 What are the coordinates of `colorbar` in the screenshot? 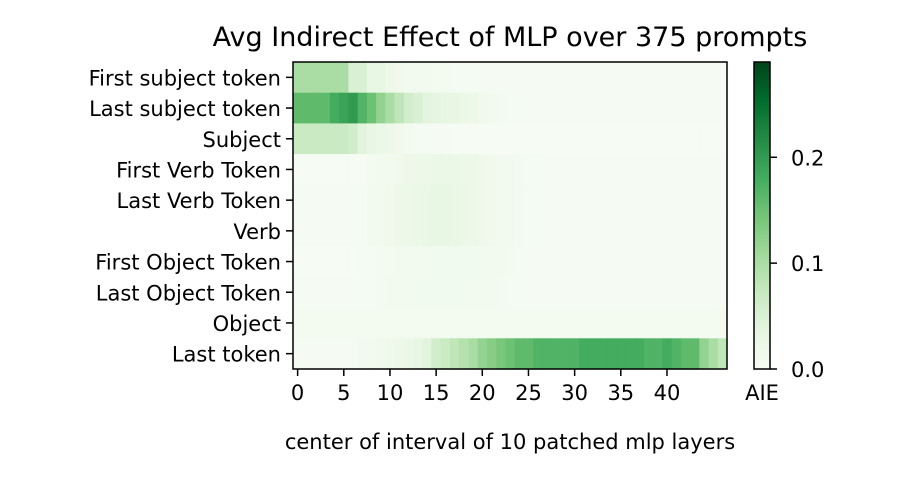 It's located at (762, 215).